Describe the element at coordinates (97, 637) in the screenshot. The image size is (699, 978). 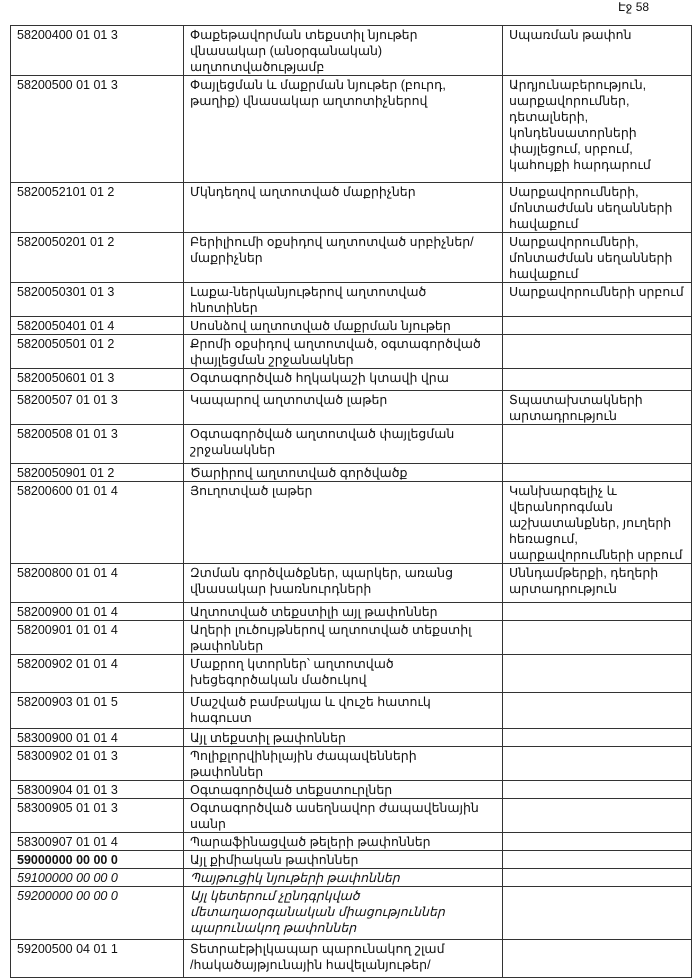
I see `waste-code-cell: 58200901 01 01 4` at that location.